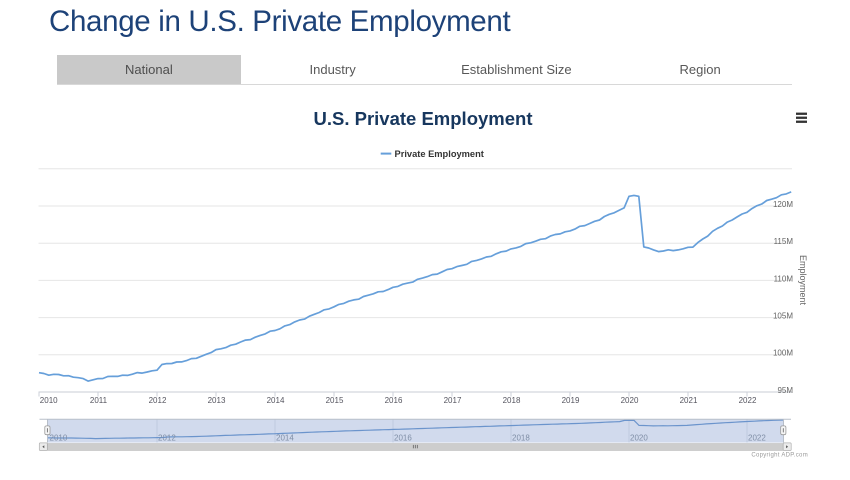  I want to click on svg-text: 2017, so click(453, 400).